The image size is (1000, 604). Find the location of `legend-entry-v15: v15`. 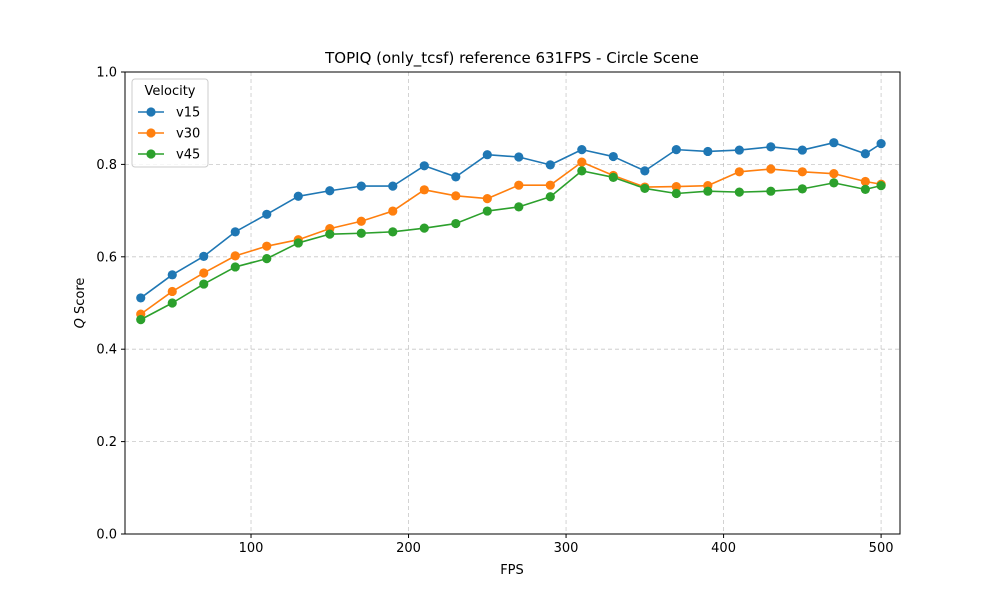

legend-entry-v15: v15 is located at coordinates (169, 113).